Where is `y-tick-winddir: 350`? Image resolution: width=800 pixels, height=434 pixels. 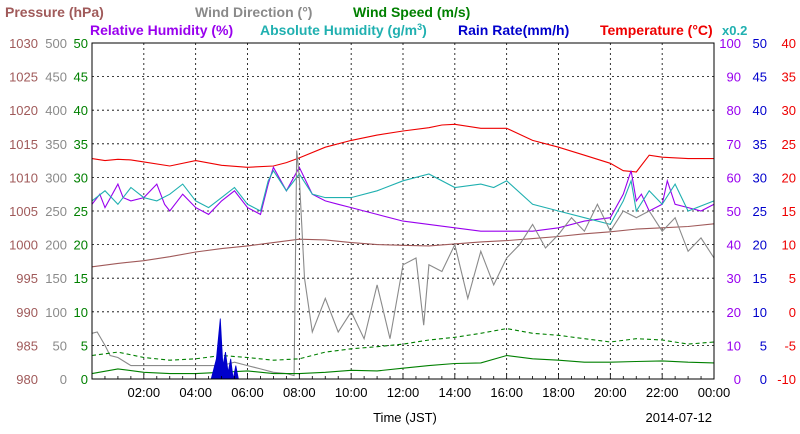
y-tick-winddir: 350 is located at coordinates (56, 144).